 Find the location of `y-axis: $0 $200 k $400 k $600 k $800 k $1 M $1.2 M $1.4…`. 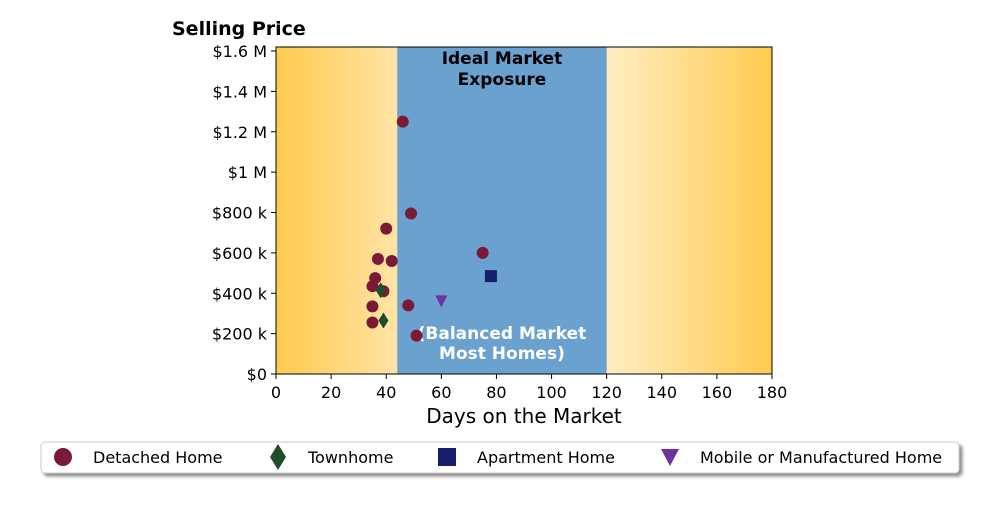

y-axis: $0 $200 k $400 k $600 k $800 k $1 M $1.2 M $1.4… is located at coordinates (244, 213).